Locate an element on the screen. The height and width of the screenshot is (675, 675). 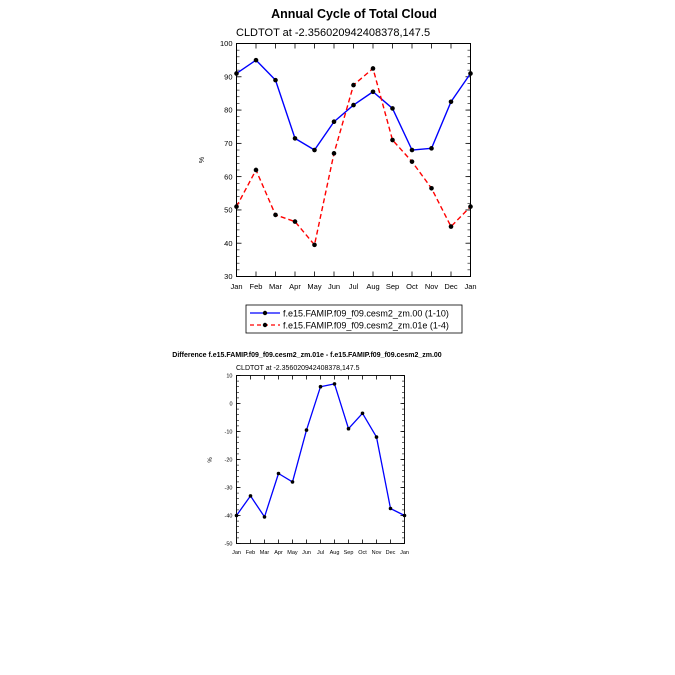
y-tick-label: 60 is located at coordinates (228, 176).